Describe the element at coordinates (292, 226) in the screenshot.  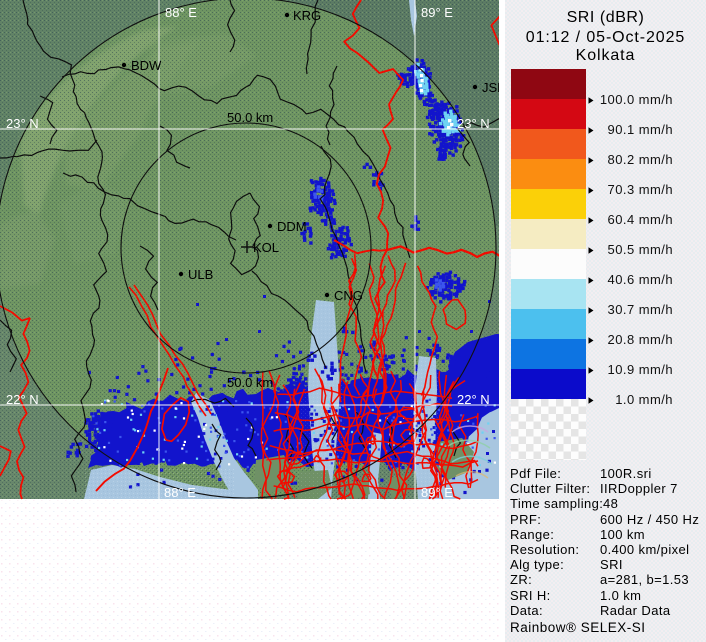
I see `svg-text: DDM` at that location.